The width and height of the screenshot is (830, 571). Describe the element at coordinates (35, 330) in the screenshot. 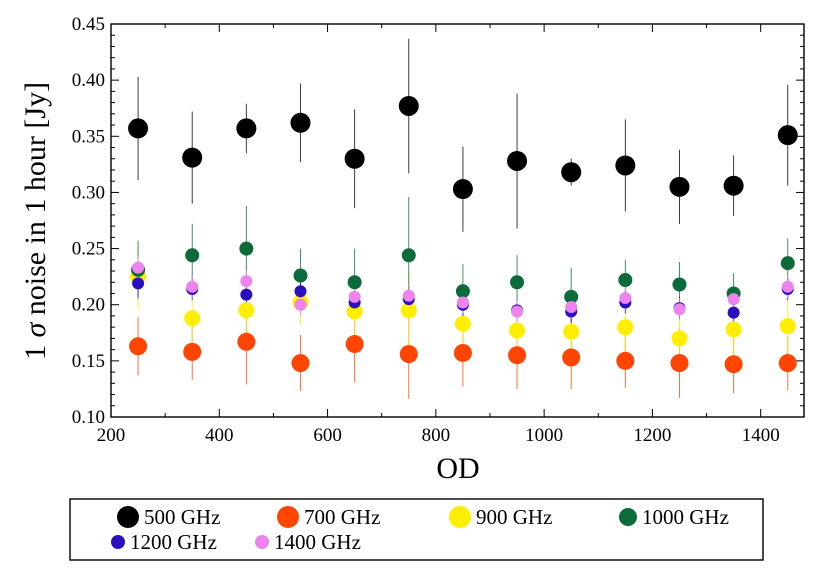

I see `y-axis-title-sigma: σ` at that location.